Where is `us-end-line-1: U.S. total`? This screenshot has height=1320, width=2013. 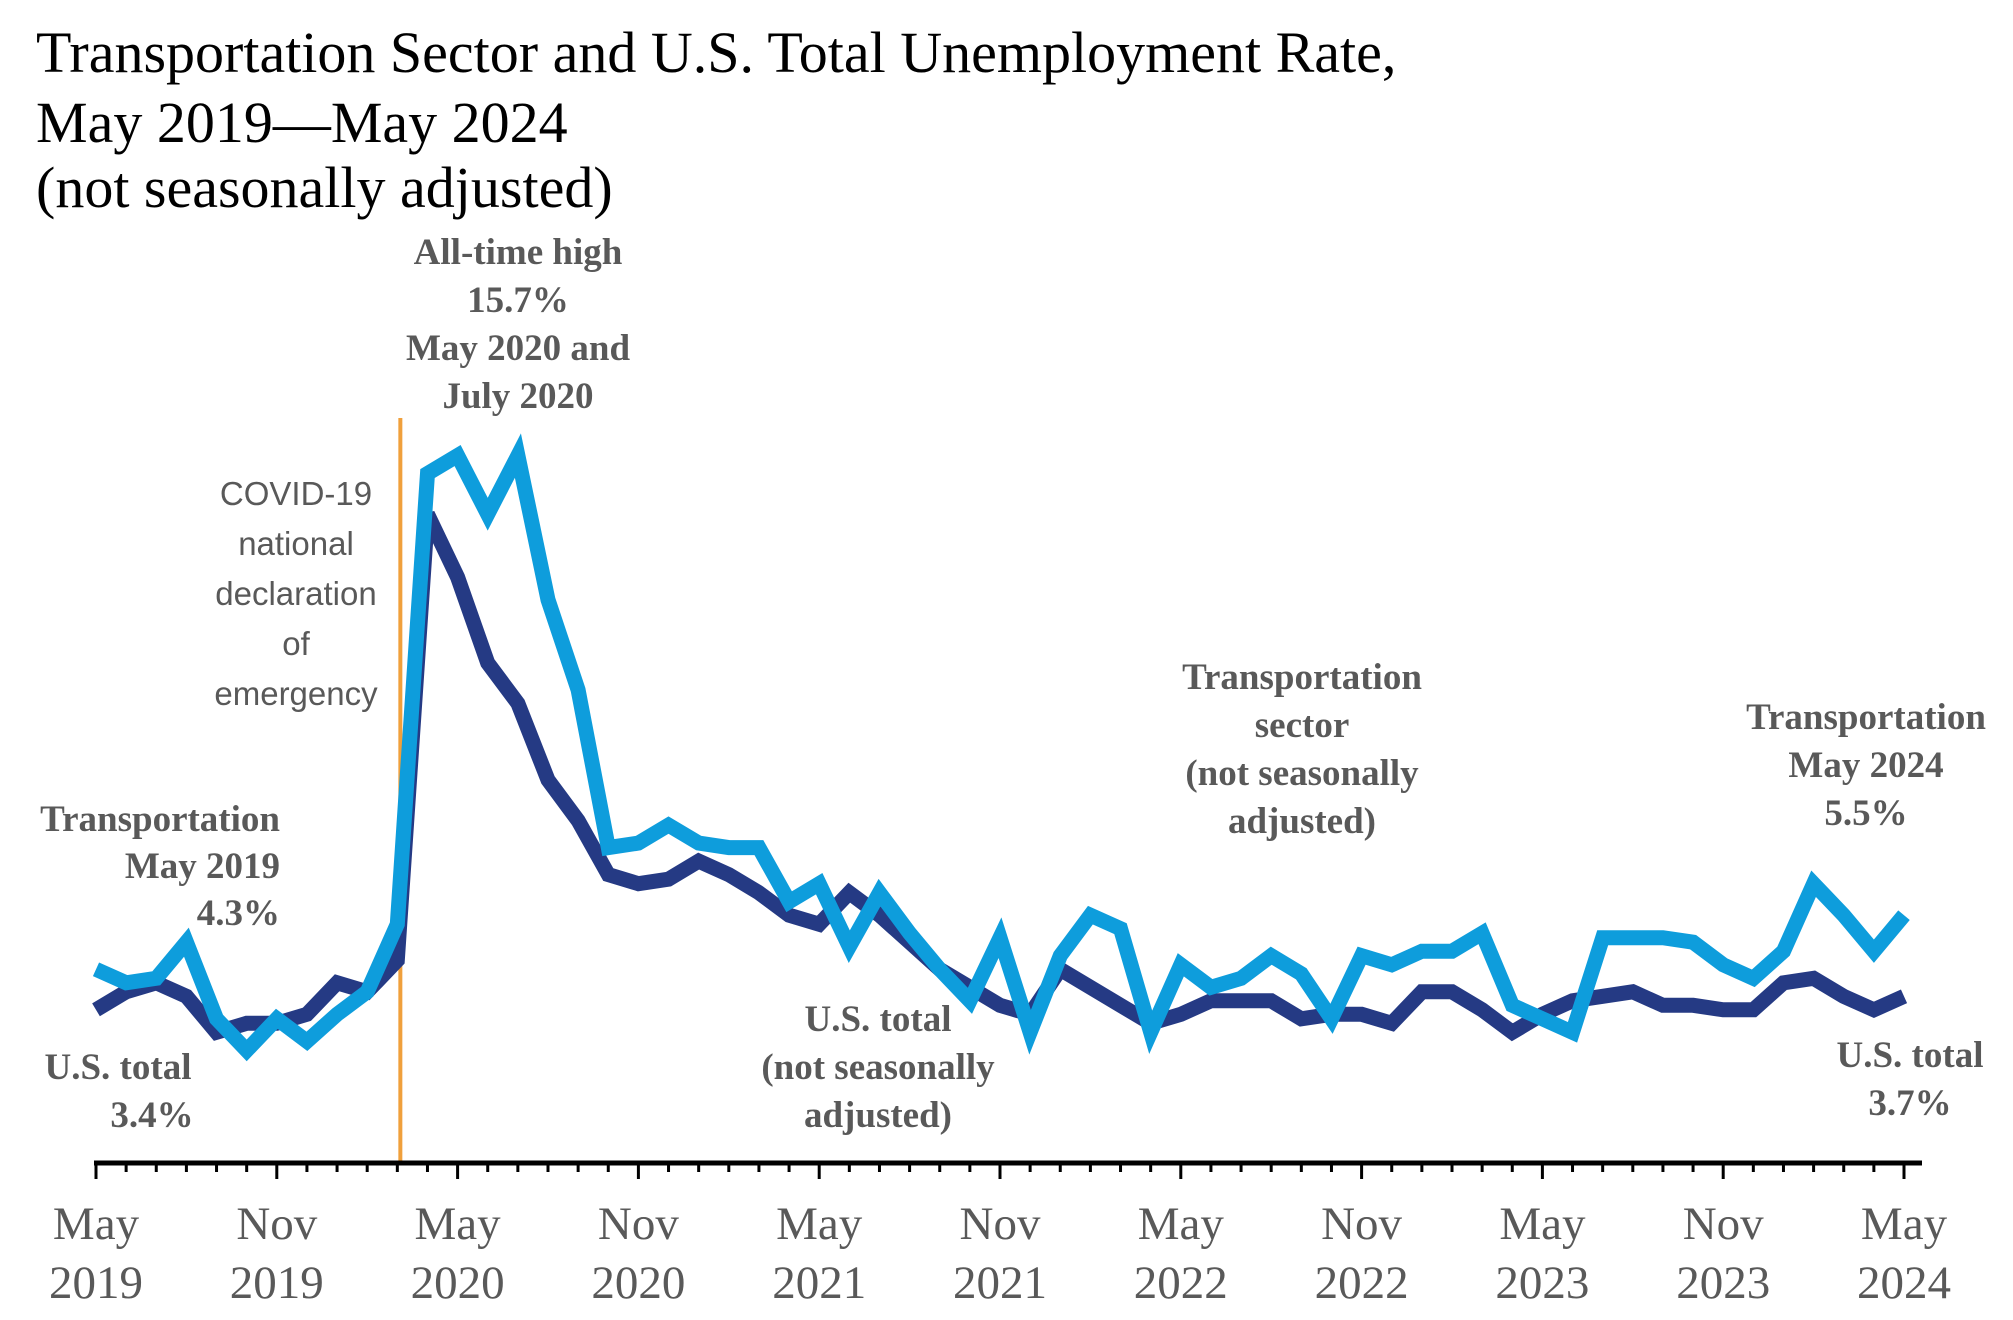 us-end-line-1: U.S. total is located at coordinates (1910, 1055).